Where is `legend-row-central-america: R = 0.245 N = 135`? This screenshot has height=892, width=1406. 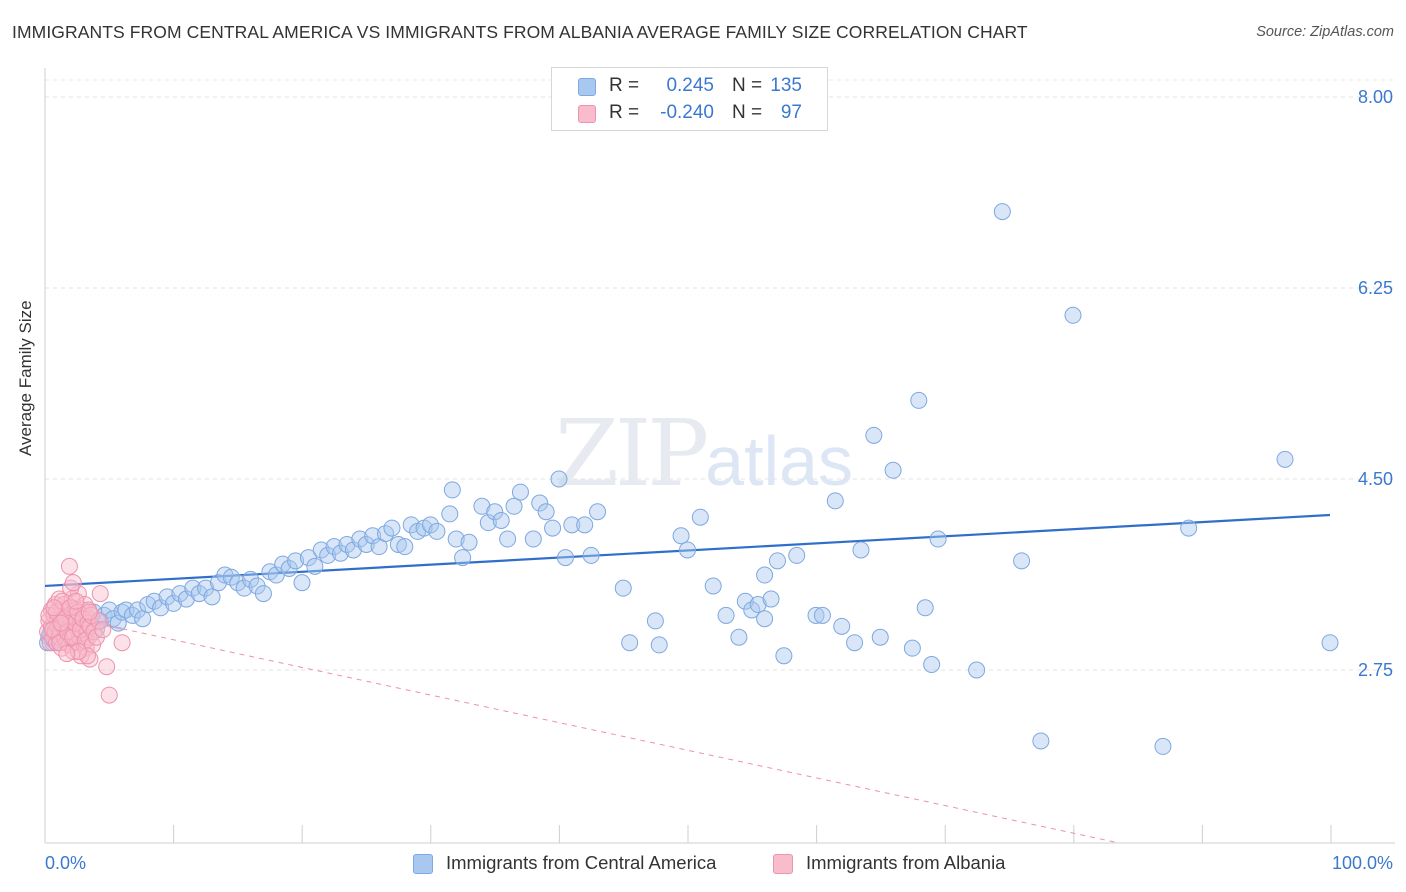
legend-row-central-america: R = 0.245 N = 135 is located at coordinates (689, 87).